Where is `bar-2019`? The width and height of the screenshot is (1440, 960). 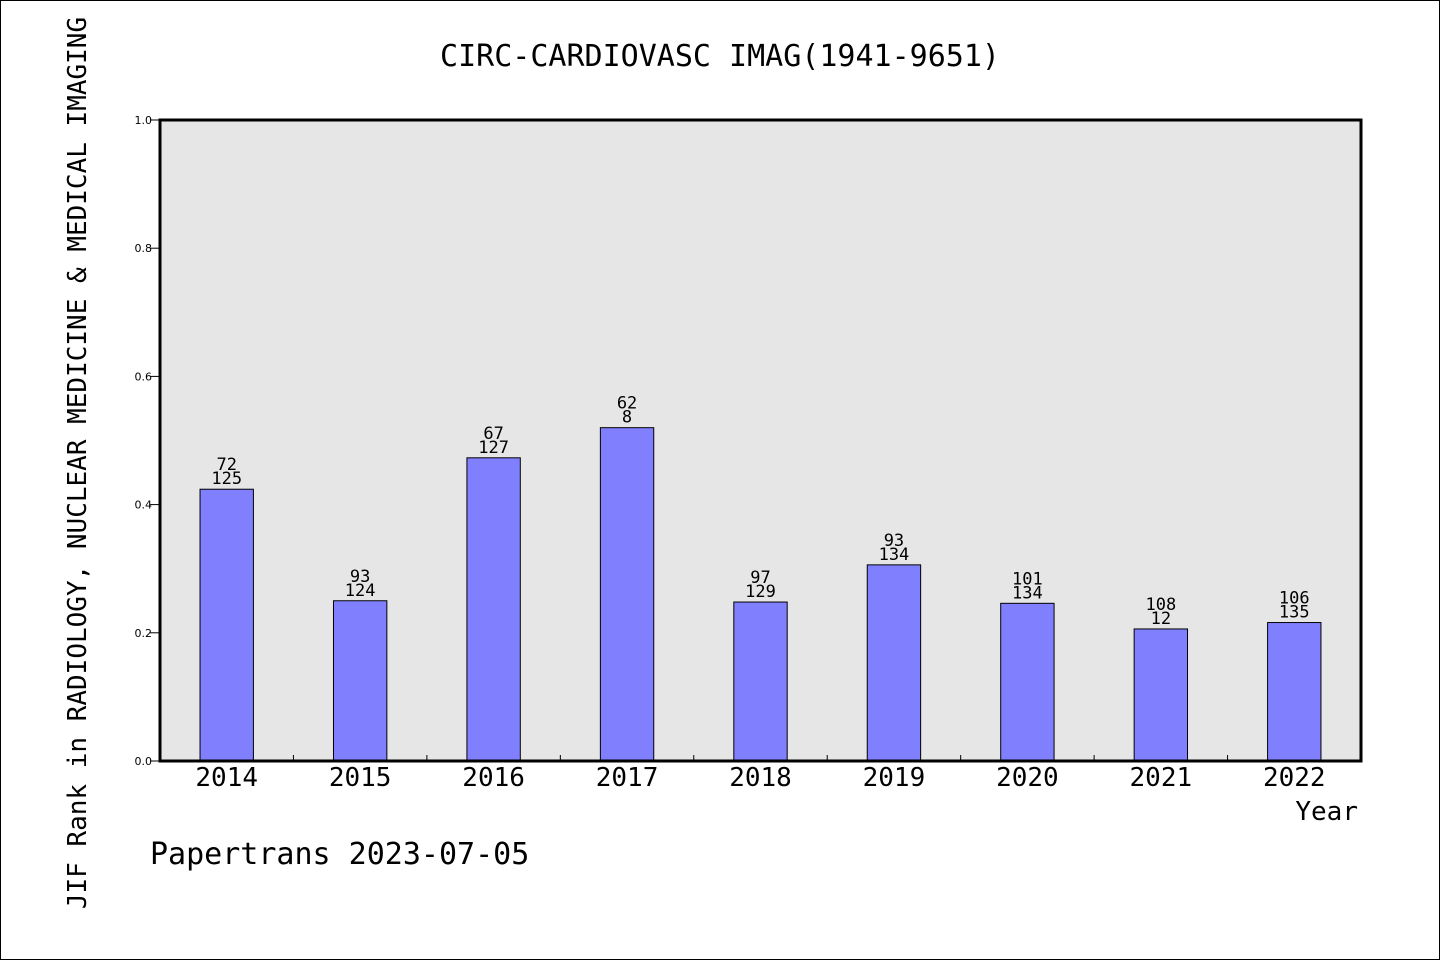
bar-2019 is located at coordinates (894, 663).